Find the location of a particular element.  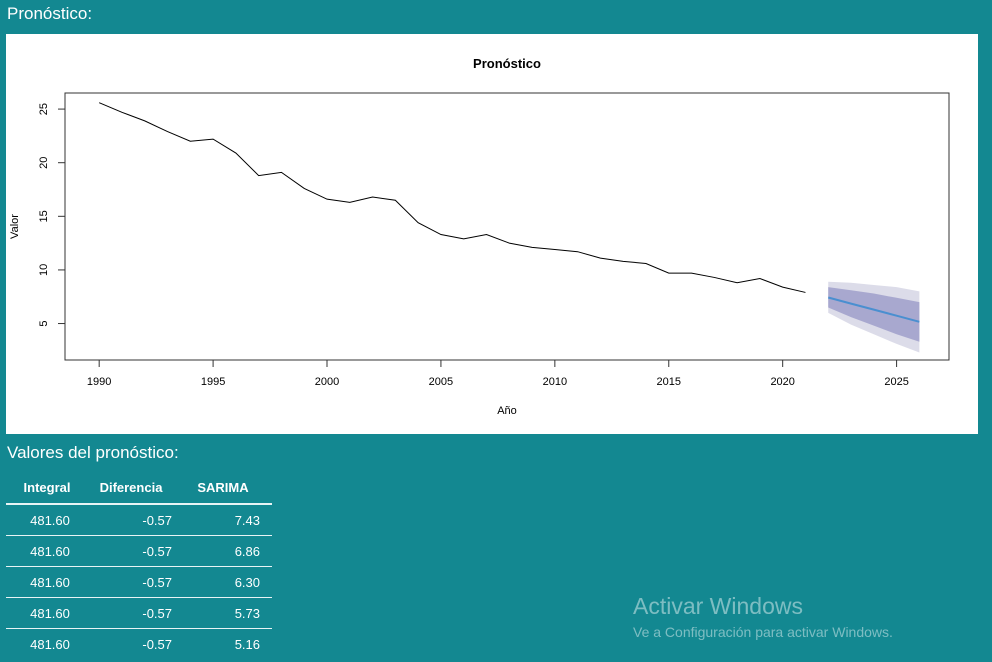

column-header-diferencia: Diferencia is located at coordinates (131, 488).